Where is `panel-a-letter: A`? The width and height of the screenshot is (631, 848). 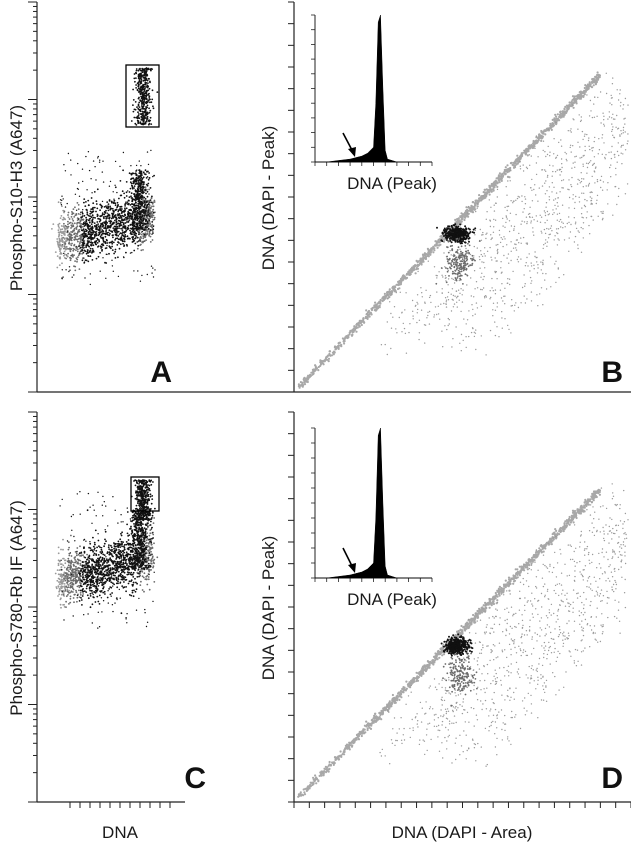 panel-a-letter: A is located at coordinates (161, 372).